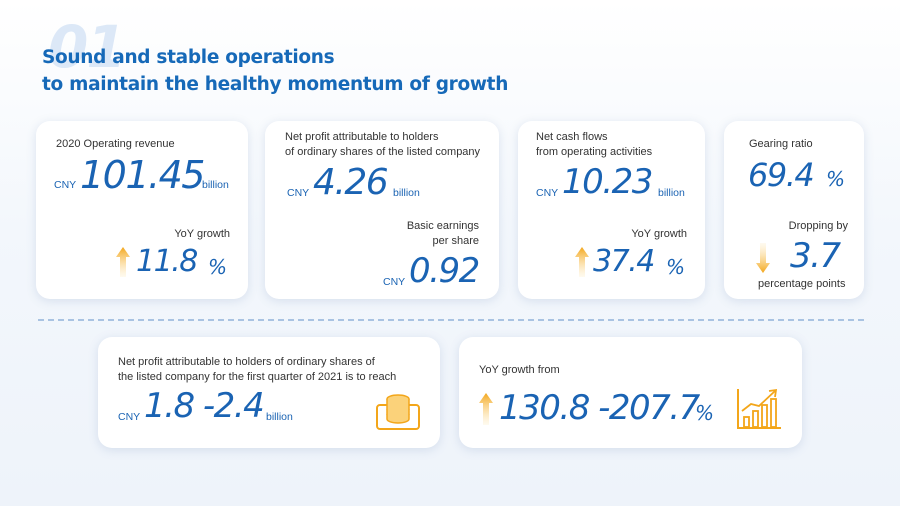  What do you see at coordinates (815, 256) in the screenshot?
I see `gearing-drop-value: 3.7` at bounding box center [815, 256].